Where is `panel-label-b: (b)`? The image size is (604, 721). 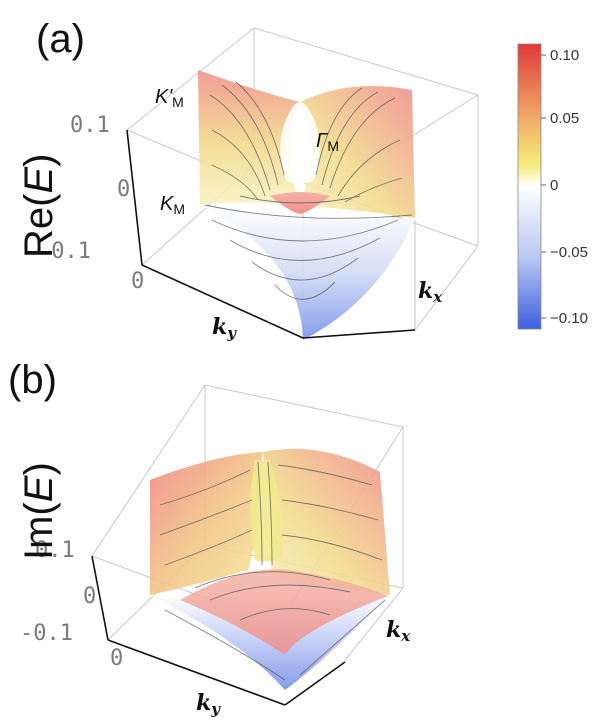 panel-label-b: (b) is located at coordinates (32, 380).